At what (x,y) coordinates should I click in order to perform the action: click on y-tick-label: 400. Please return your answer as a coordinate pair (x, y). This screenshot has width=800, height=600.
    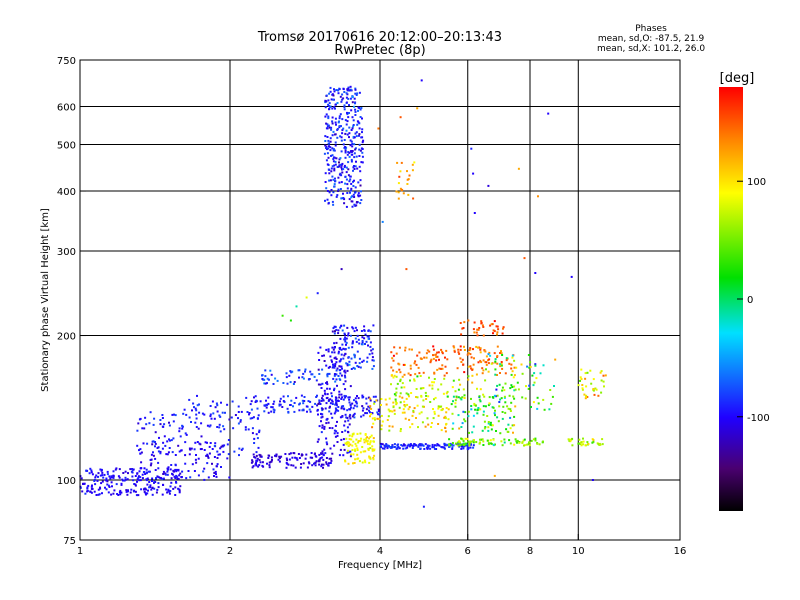
    Looking at the image, I should click on (66, 192).